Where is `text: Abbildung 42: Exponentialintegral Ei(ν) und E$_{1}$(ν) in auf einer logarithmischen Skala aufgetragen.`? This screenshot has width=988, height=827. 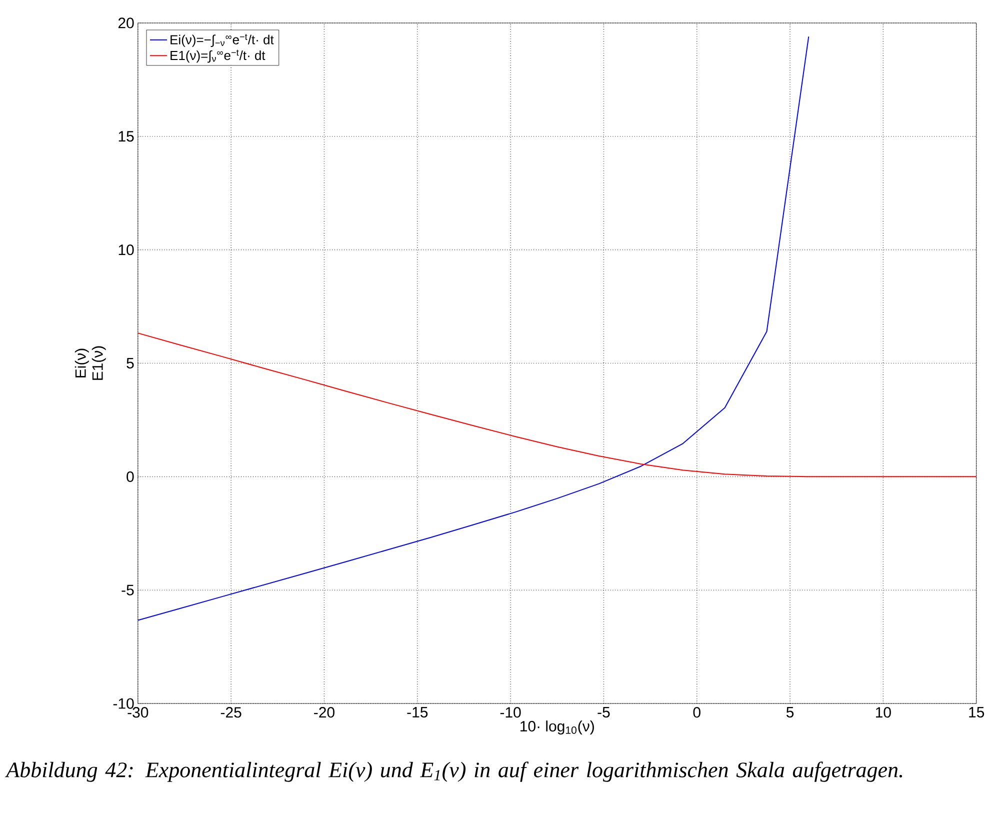 text: Abbildung 42: Exponentialintegral Ei(ν) und E$_{1}$(ν) in auf einer logarithmischen Skala aufgetragen. is located at coordinates (453, 771).